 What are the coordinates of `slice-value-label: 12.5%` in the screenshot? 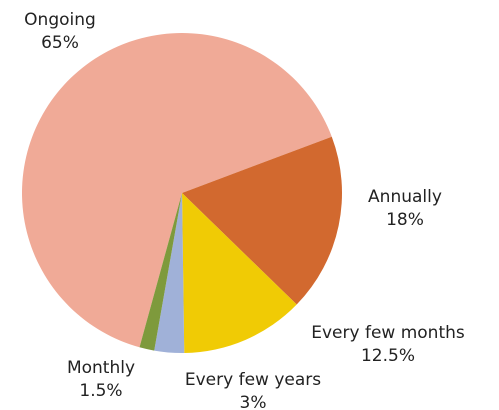 It's located at (388, 356).